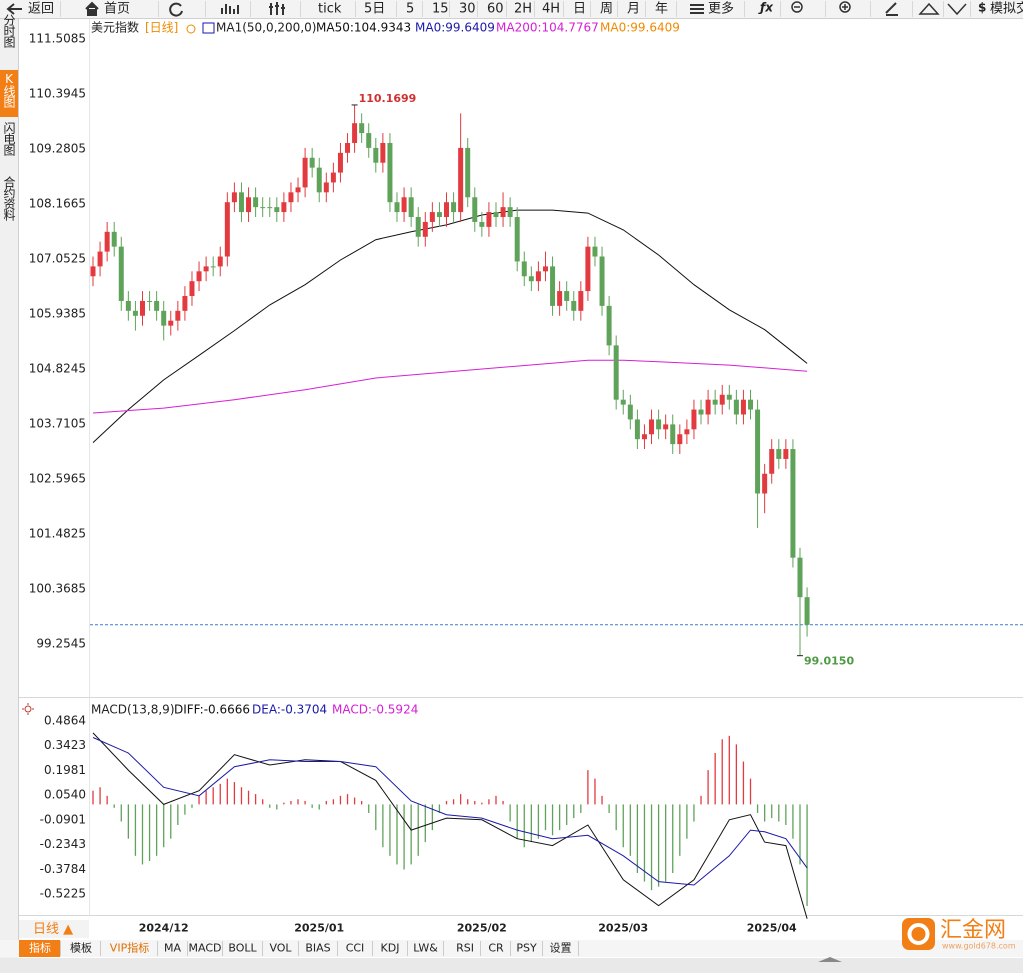 This screenshot has width=1023, height=973. What do you see at coordinates (57, 533) in the screenshot?
I see `y-tick-label: 101.4825` at bounding box center [57, 533].